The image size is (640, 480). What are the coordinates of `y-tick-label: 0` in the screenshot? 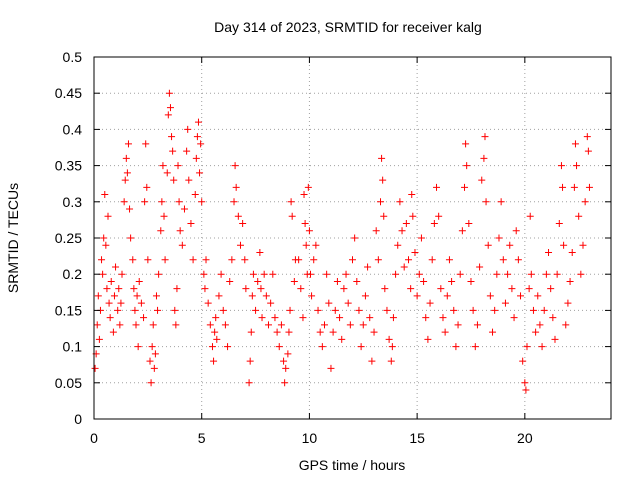 It's located at (78, 419).